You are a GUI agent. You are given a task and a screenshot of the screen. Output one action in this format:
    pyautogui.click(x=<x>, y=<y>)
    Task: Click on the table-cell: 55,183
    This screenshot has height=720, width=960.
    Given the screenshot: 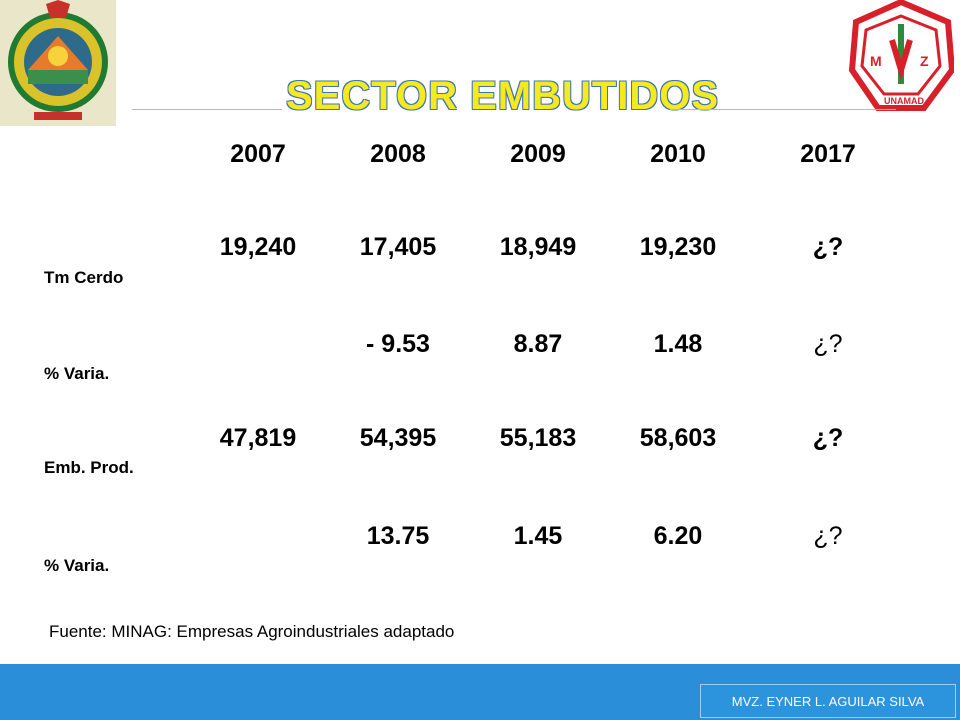 What is the action you would take?
    pyautogui.click(x=538, y=438)
    